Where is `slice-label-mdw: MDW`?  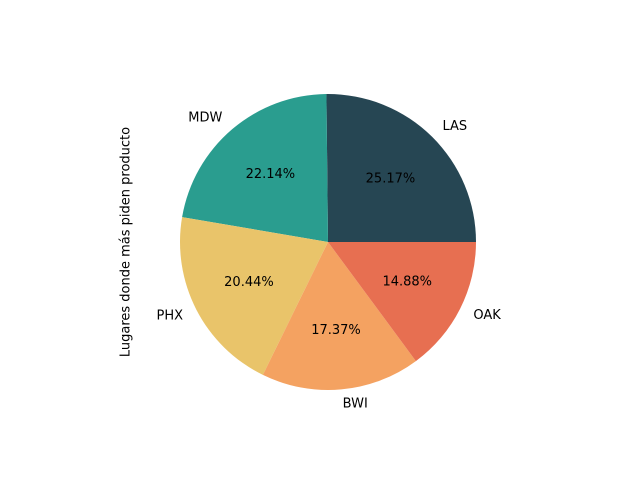 slice-label-mdw: MDW is located at coordinates (205, 118).